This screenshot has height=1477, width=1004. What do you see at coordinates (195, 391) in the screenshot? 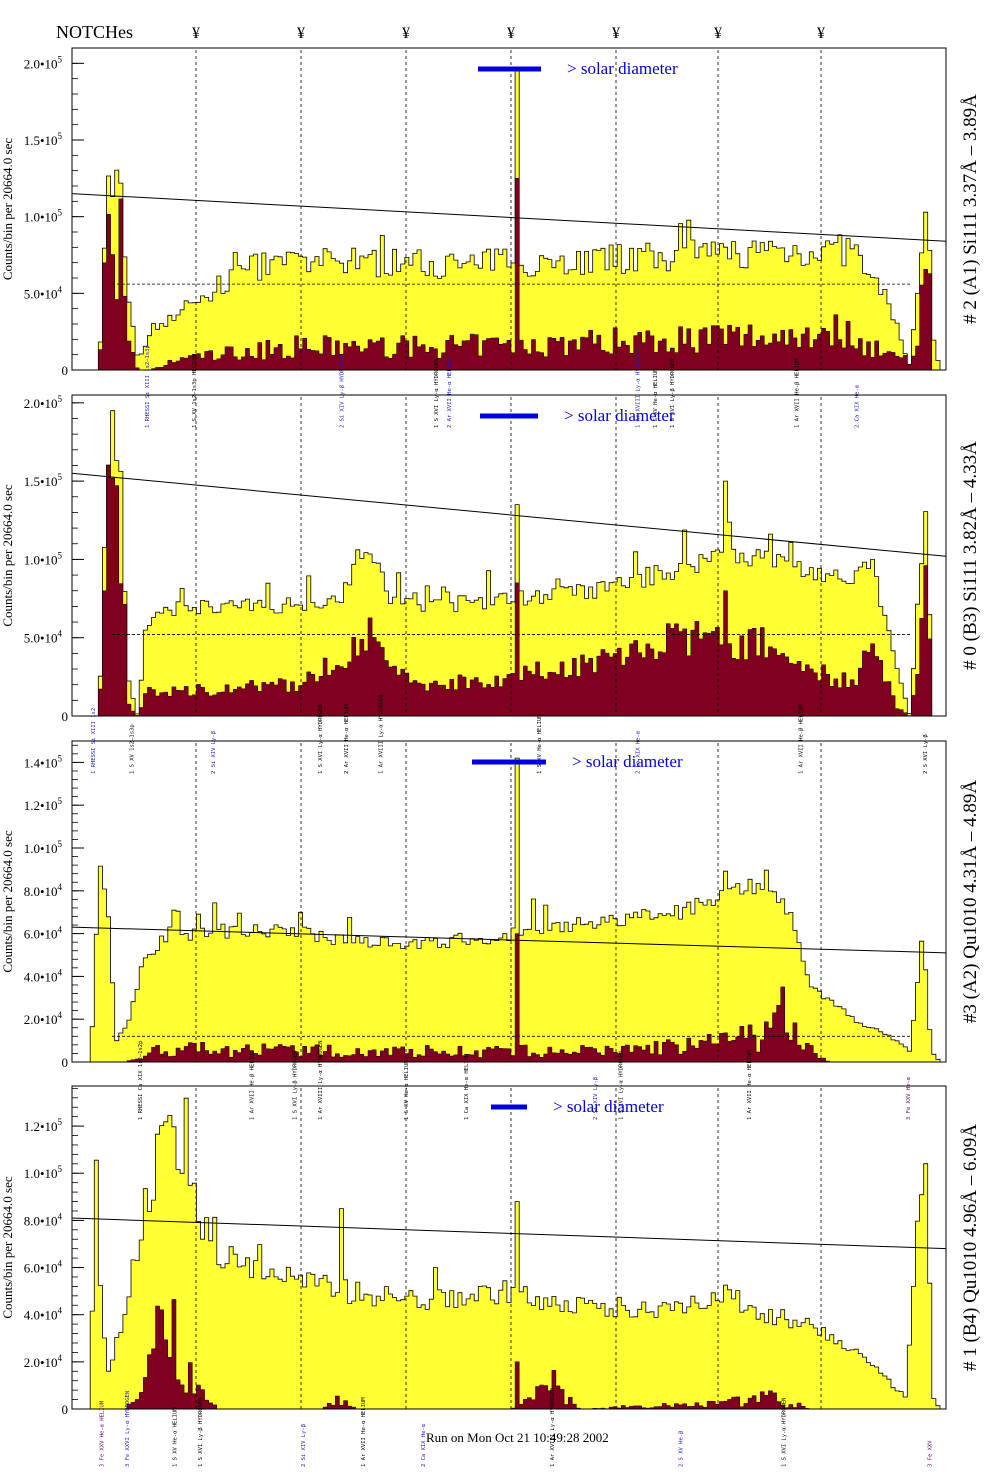
I see `line-annotation-2: 1 S XV 1s2–1s3p HELIUM` at bounding box center [195, 391].